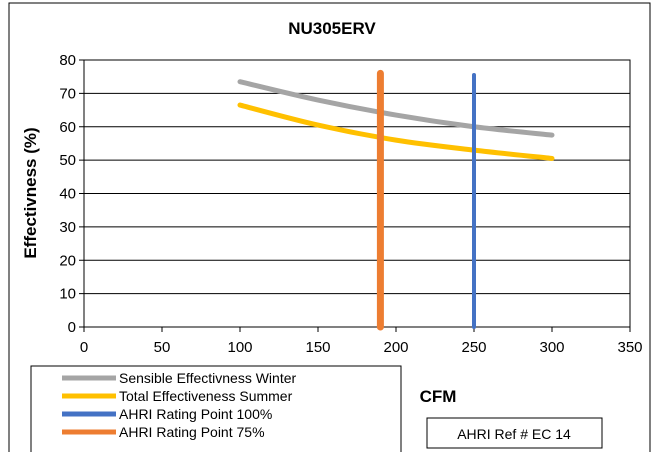  I want to click on y-tick-labels: 0 10 20 30 40 50 60 70 80, so click(67, 194).